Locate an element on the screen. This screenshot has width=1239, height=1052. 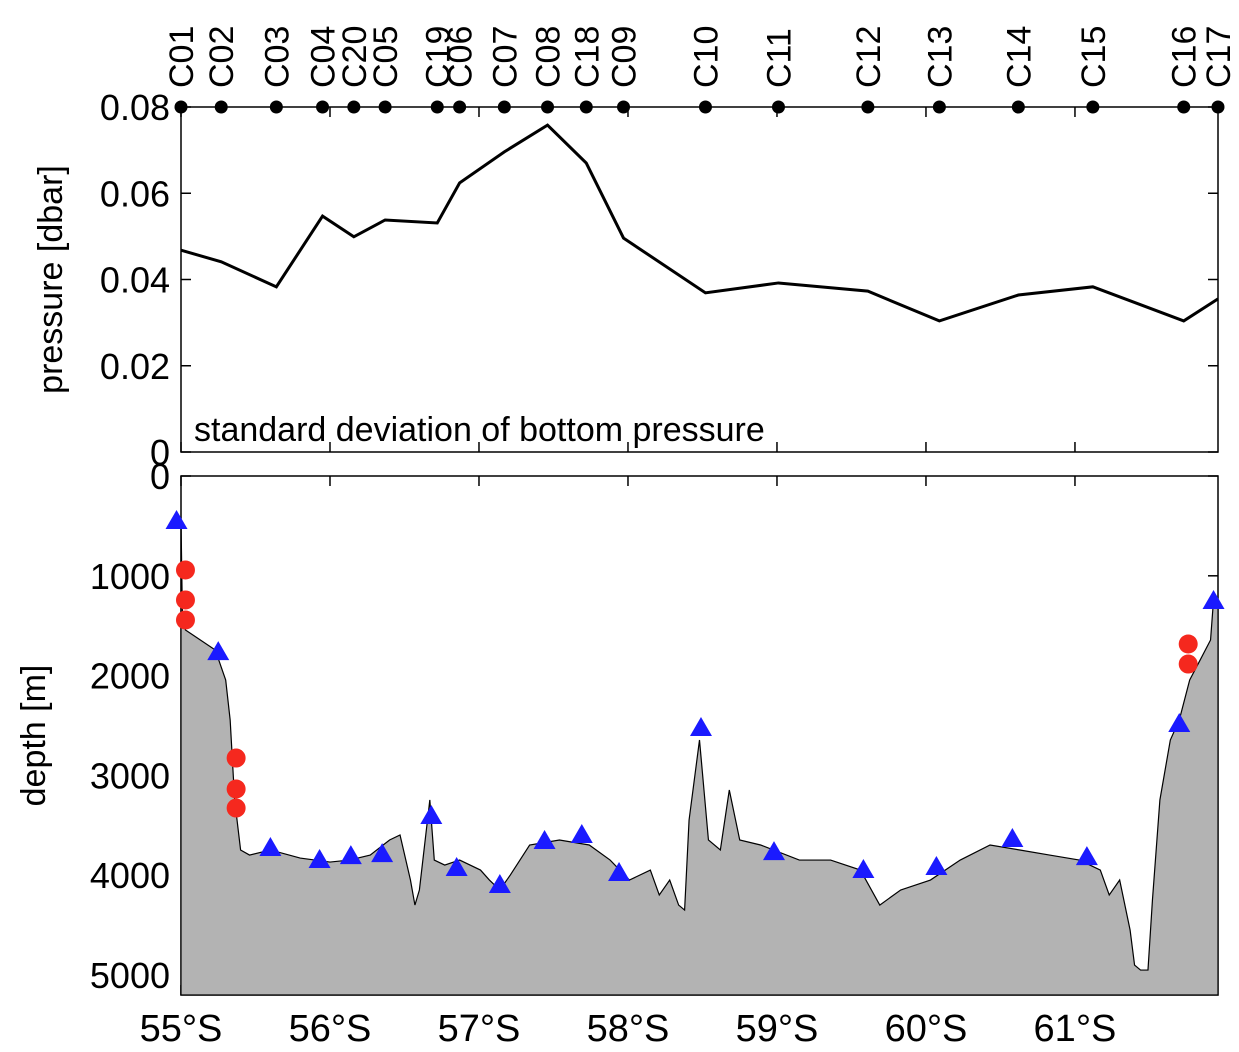
station-label: C20 is located at coordinates (355, 57).